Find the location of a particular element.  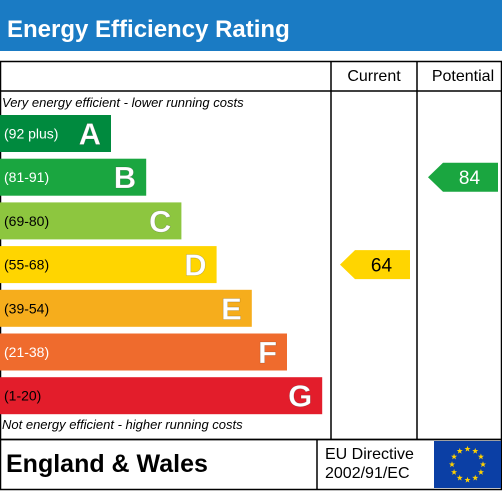

rating-band-d: (55-68) D is located at coordinates (108, 265).